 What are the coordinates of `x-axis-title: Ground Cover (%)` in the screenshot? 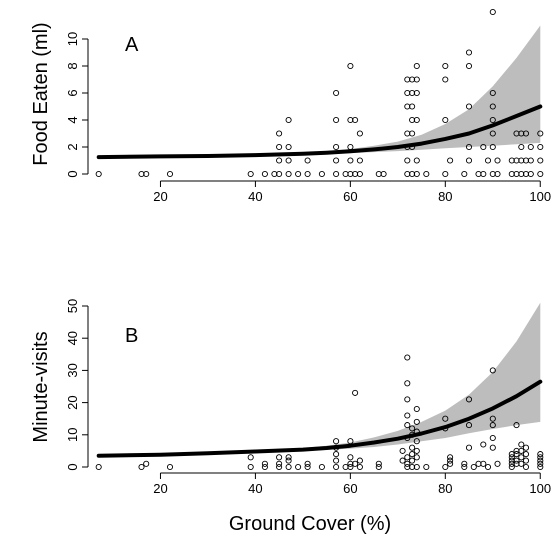 It's located at (310, 524).